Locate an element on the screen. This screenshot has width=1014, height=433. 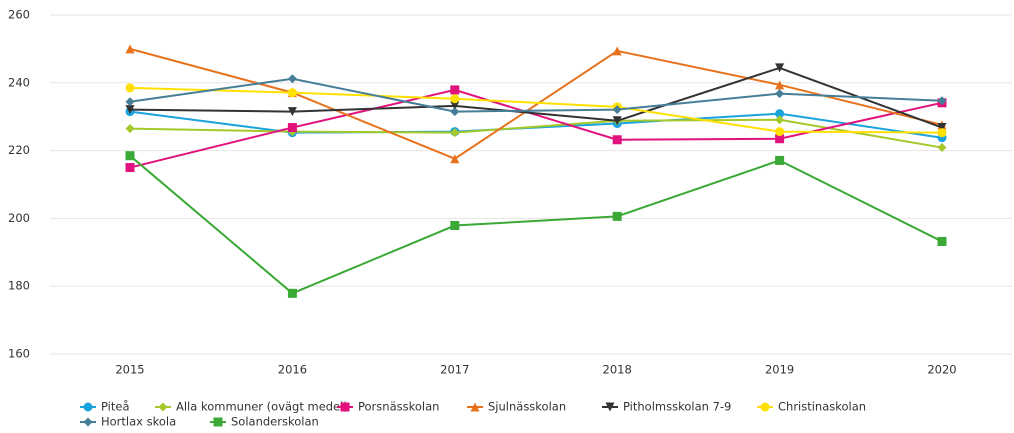
y-tick-label: 180 is located at coordinates (19, 286).